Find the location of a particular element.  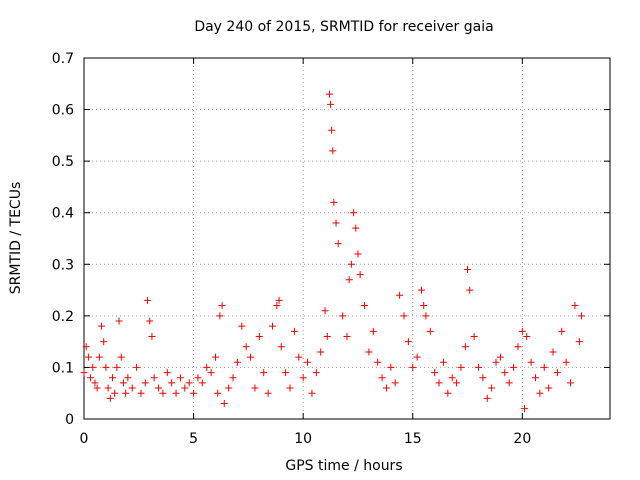

x-tick-label: 10 is located at coordinates (303, 439).